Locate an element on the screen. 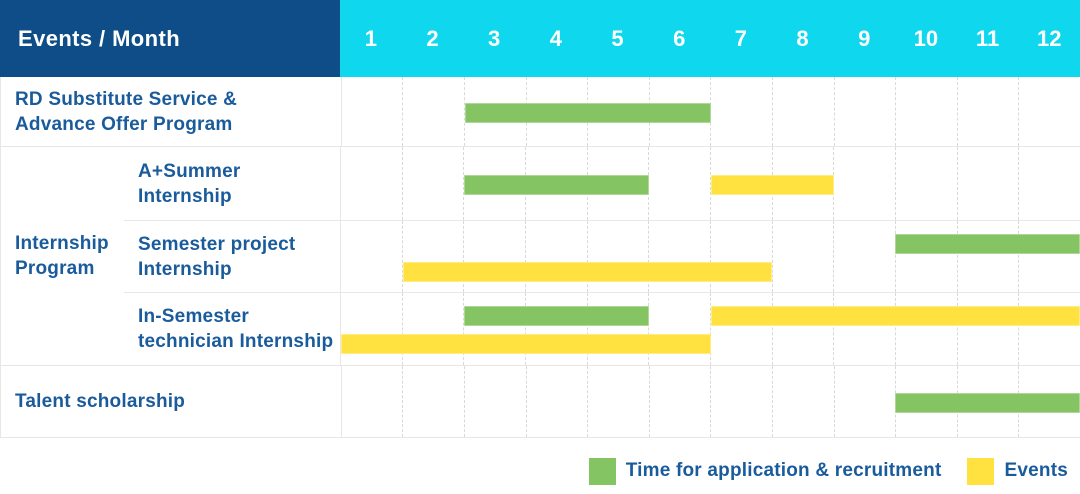 The width and height of the screenshot is (1080, 494). yellow-legend-swatch is located at coordinates (981, 471).